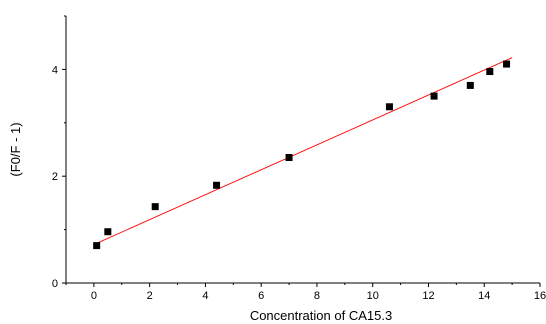 This screenshot has width=546, height=324. What do you see at coordinates (540, 296) in the screenshot?
I see `x-tick-label: 16` at bounding box center [540, 296].